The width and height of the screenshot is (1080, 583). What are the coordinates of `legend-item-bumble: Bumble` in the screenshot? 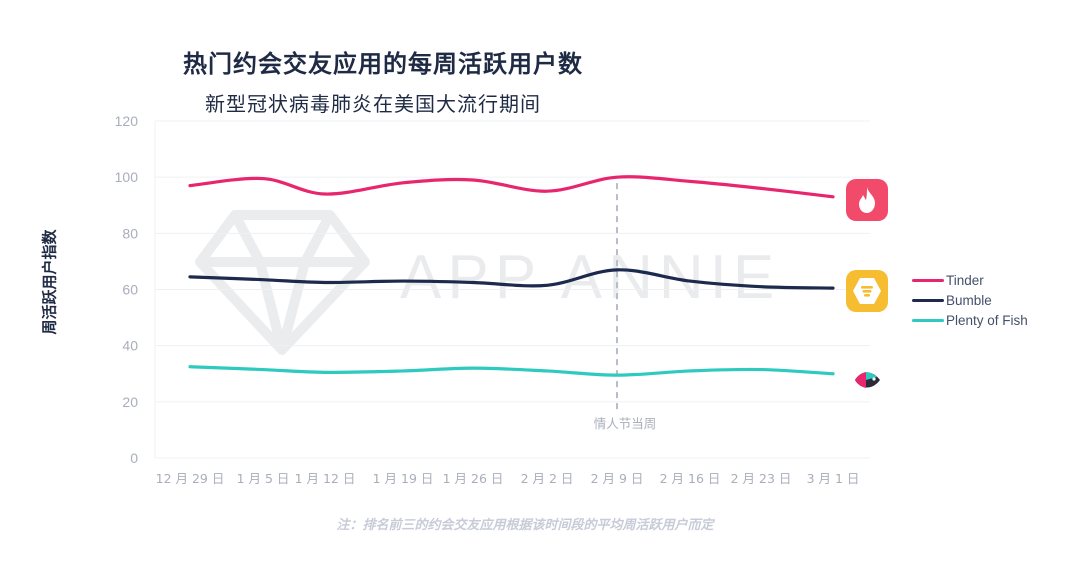 It's located at (970, 300).